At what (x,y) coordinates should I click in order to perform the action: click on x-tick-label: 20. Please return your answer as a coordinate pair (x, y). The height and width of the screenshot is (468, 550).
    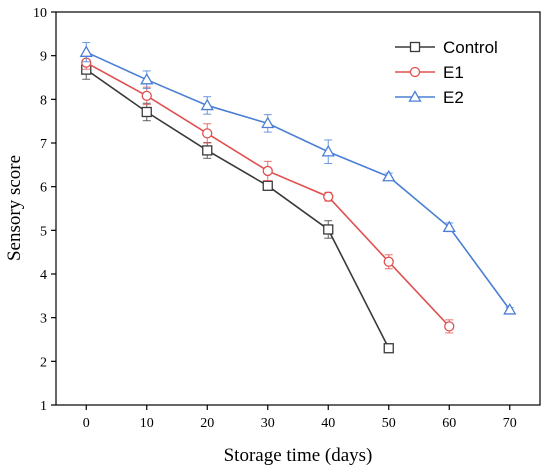
    Looking at the image, I should click on (207, 423).